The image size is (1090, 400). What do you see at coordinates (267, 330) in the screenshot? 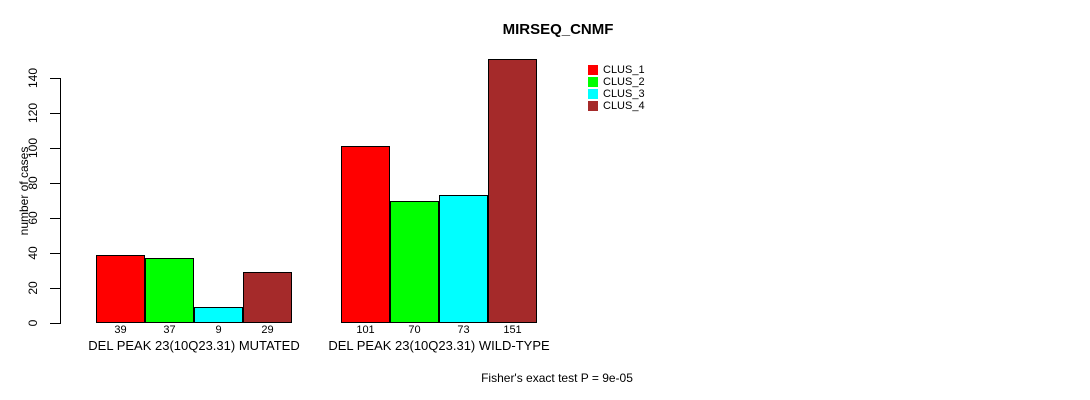
I see `bar-value-label: 29` at bounding box center [267, 330].